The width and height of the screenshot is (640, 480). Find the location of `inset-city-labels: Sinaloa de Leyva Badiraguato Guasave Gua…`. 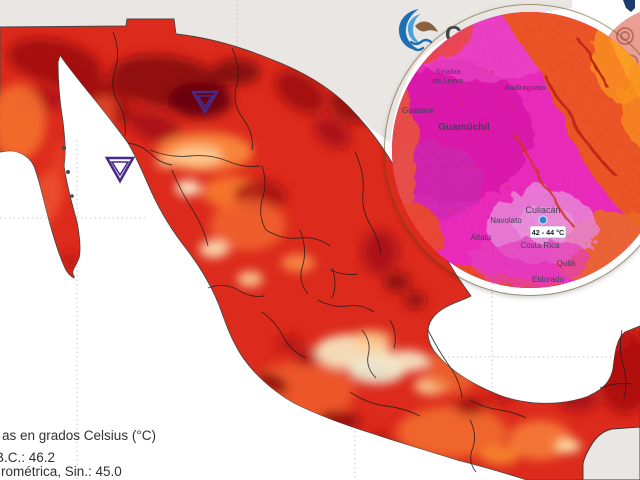

inset-city-labels: Sinaloa de Leyva Badiraguato Guasave Gua… is located at coordinates (489, 175).